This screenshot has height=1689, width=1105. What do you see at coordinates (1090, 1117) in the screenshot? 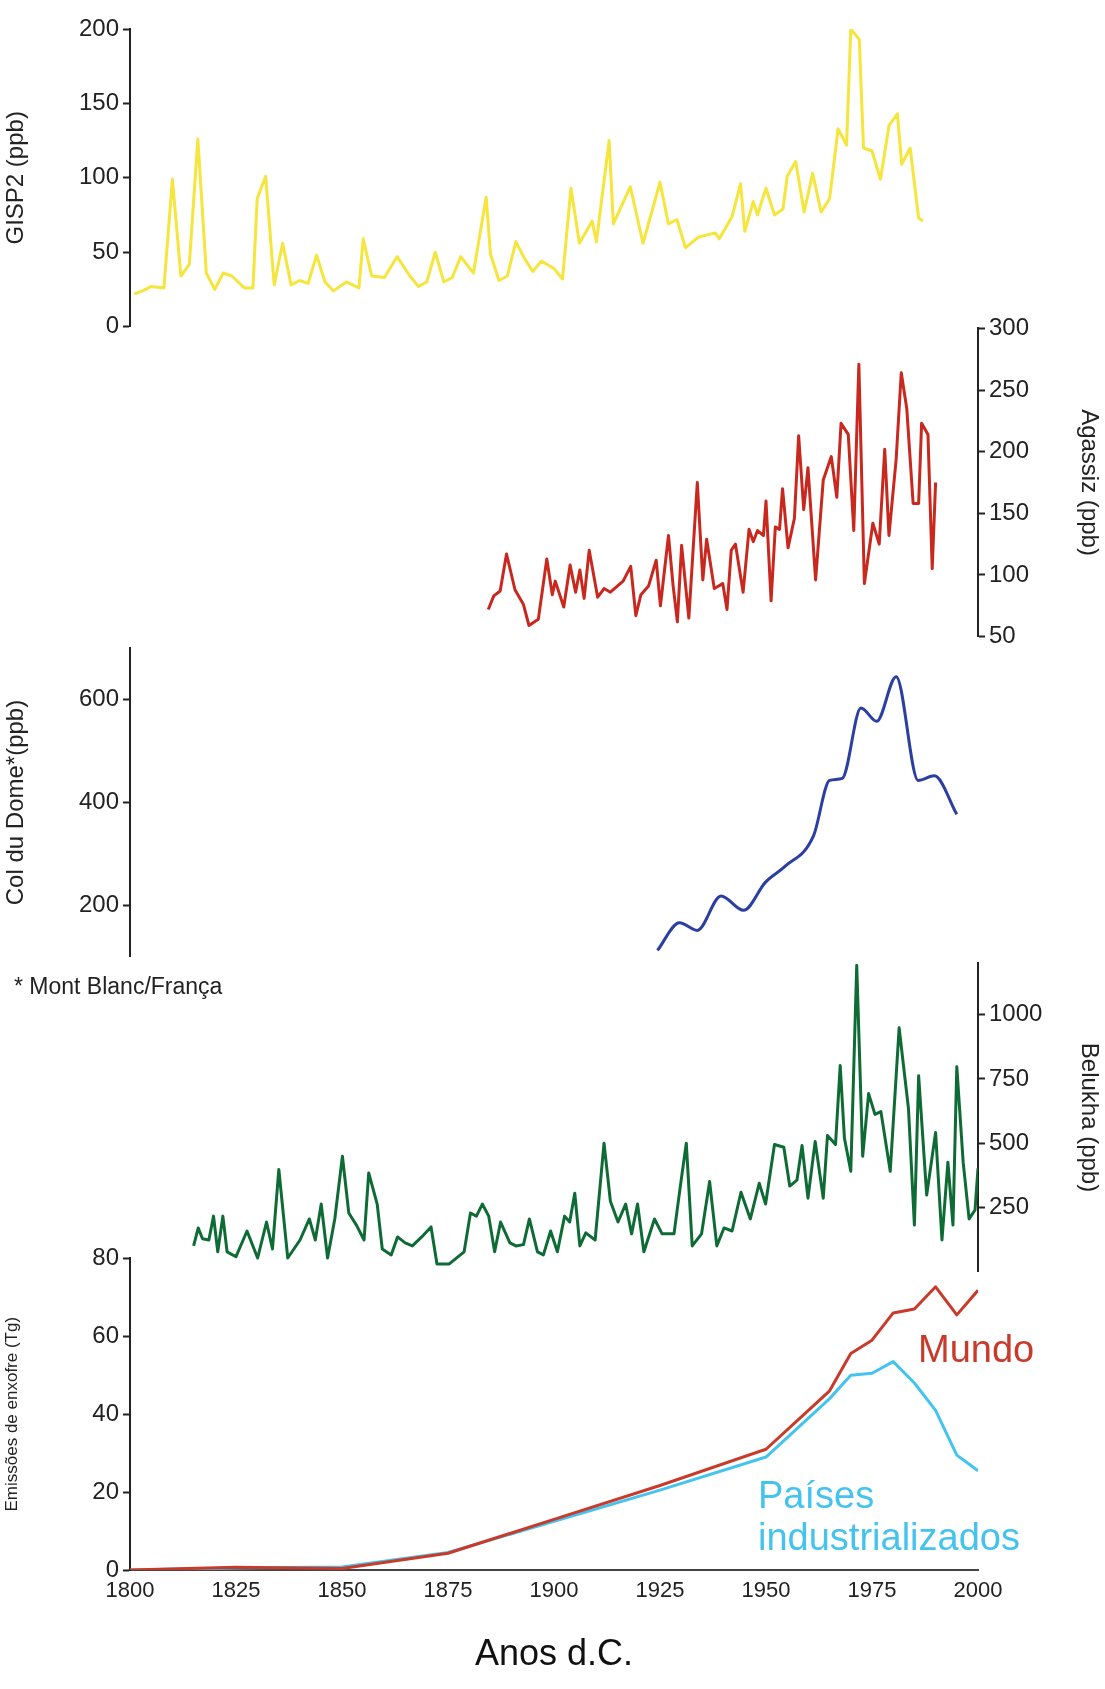
I see `y-axis-title: Belukha (ppb)` at bounding box center [1090, 1117].